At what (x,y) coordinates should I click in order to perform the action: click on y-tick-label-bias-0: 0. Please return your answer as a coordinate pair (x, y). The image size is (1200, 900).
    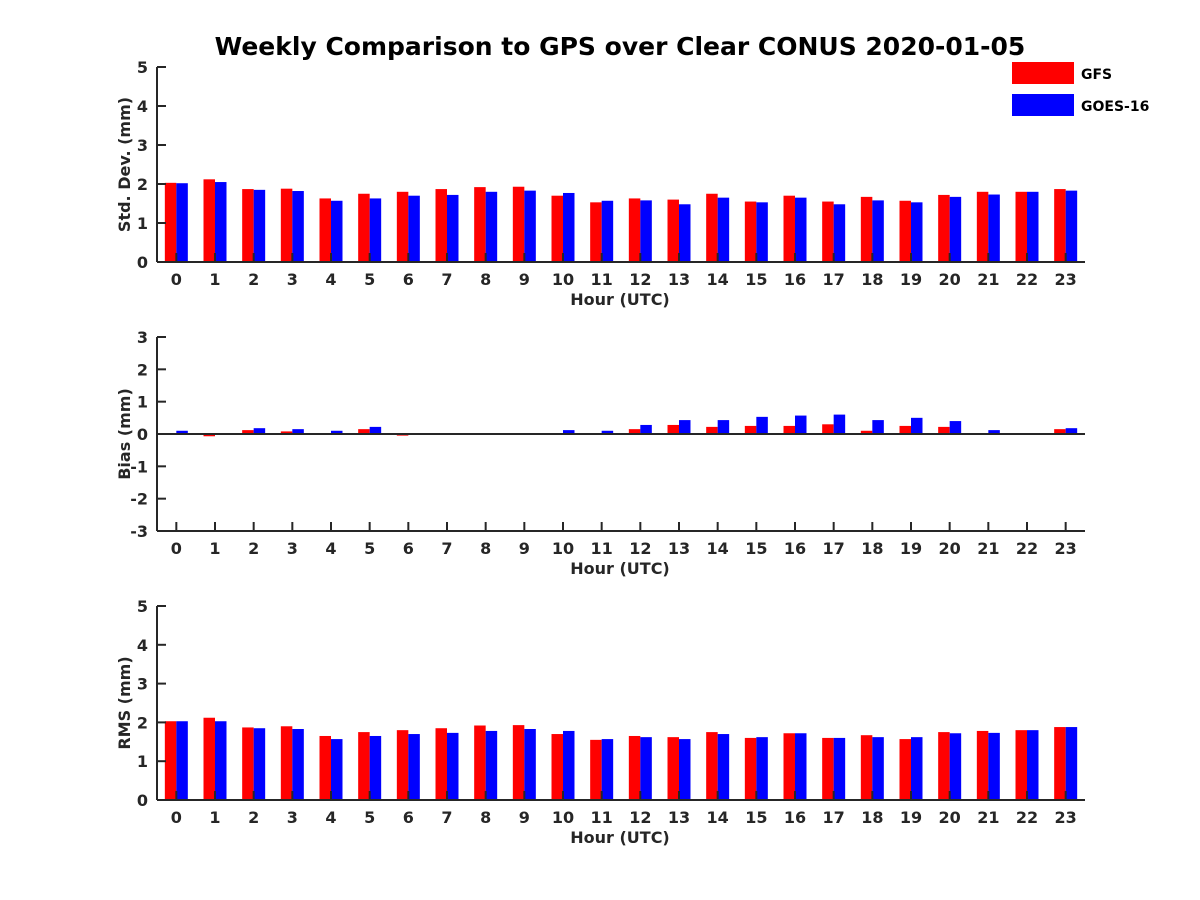
    Looking at the image, I should click on (142, 434).